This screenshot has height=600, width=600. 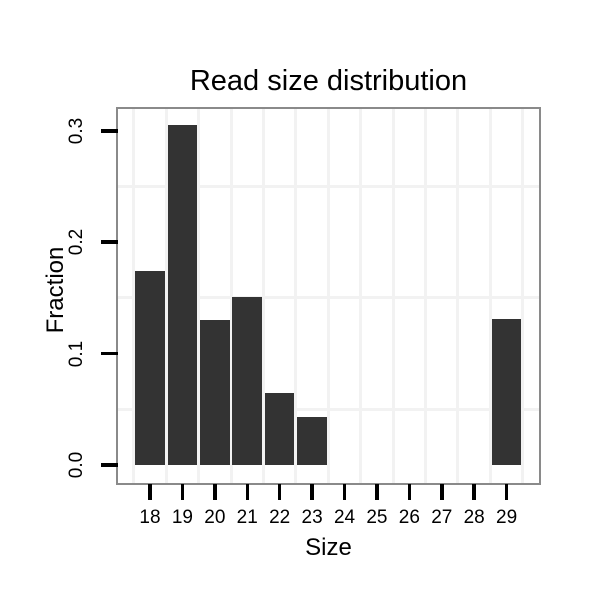 What do you see at coordinates (328, 547) in the screenshot?
I see `x-axis-title: Size` at bounding box center [328, 547].